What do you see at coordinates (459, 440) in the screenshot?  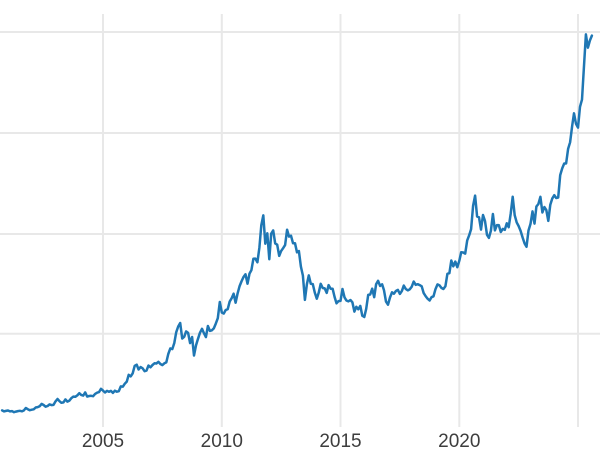 I see `x-tick-label: 2020` at bounding box center [459, 440].